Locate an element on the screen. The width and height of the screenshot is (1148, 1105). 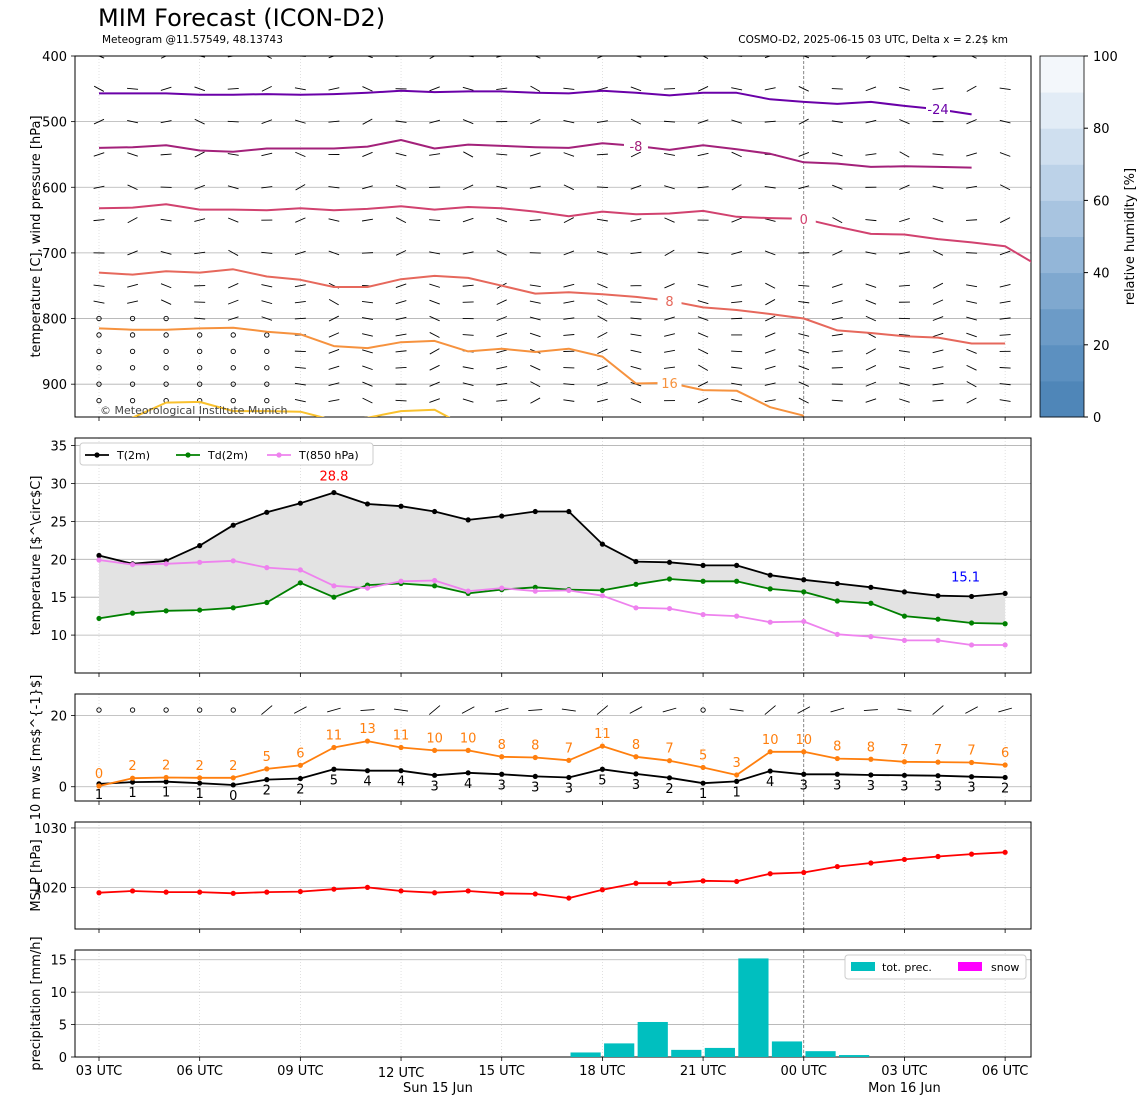
x-tick-label: 18 UTC is located at coordinates (602, 1071).